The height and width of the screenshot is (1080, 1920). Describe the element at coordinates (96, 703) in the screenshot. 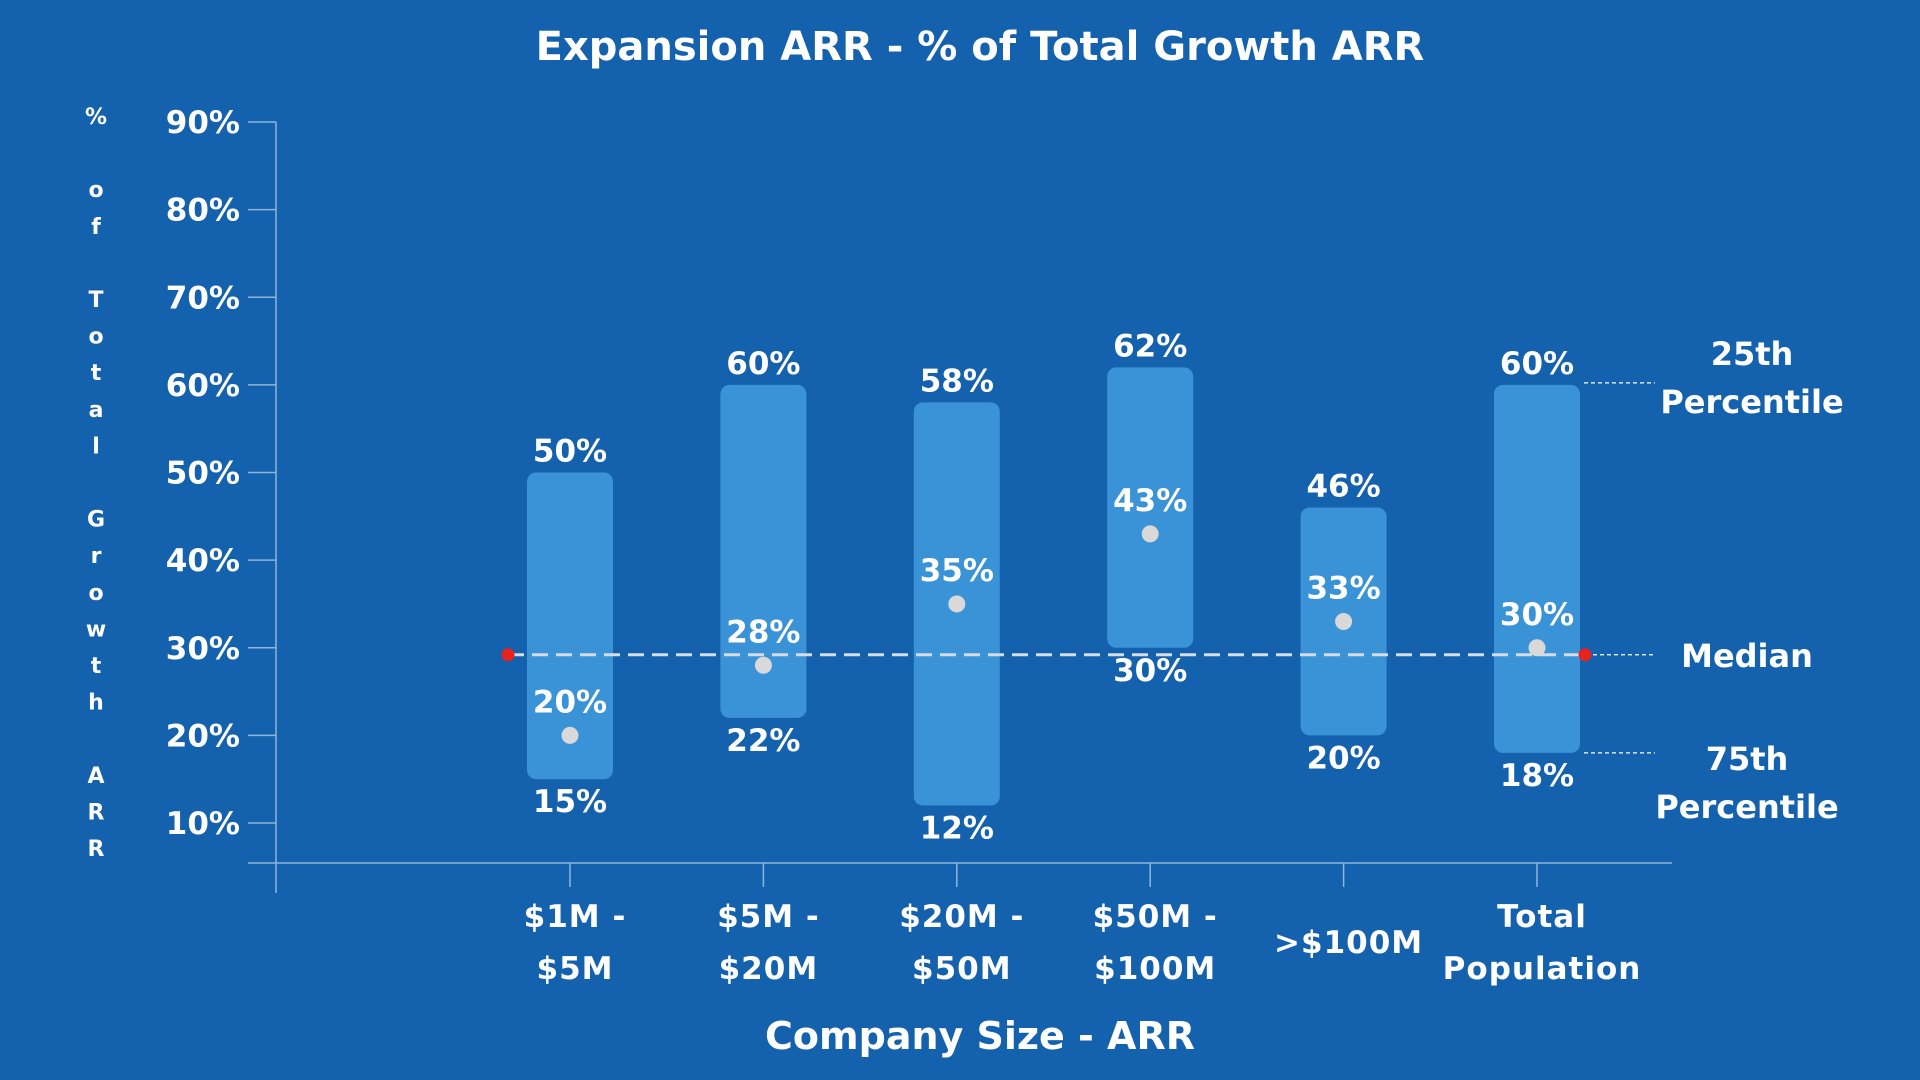

I see `y-axis-title-char: h` at that location.